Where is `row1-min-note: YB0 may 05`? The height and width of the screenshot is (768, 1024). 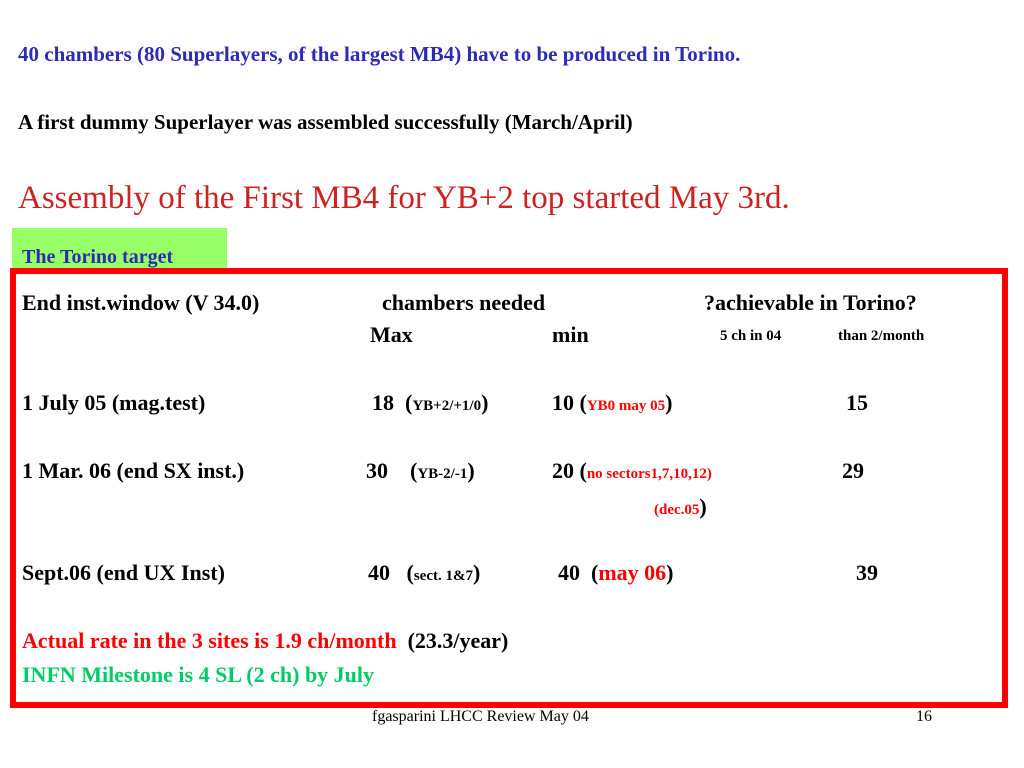
row1-min-note: YB0 may 05 is located at coordinates (626, 406).